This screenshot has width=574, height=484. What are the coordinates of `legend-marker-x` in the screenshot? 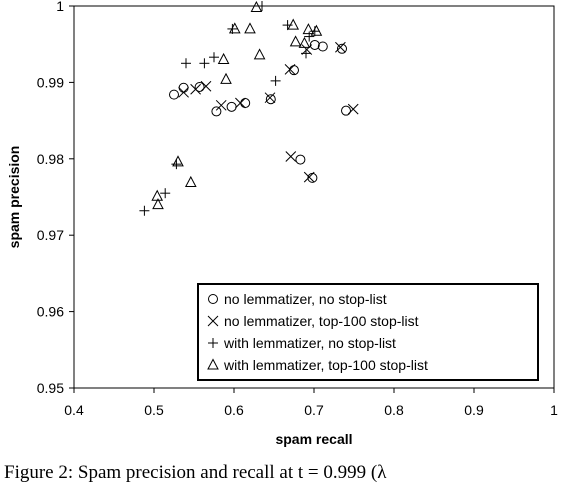 It's located at (213, 321).